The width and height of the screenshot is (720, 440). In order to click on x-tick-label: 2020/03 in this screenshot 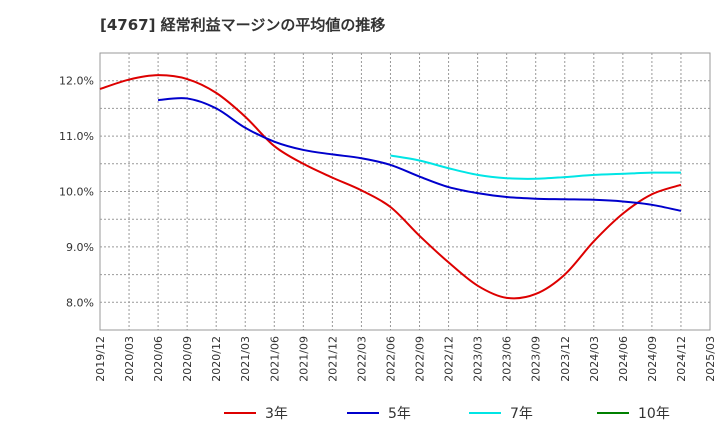, I will do `click(129, 359)`.